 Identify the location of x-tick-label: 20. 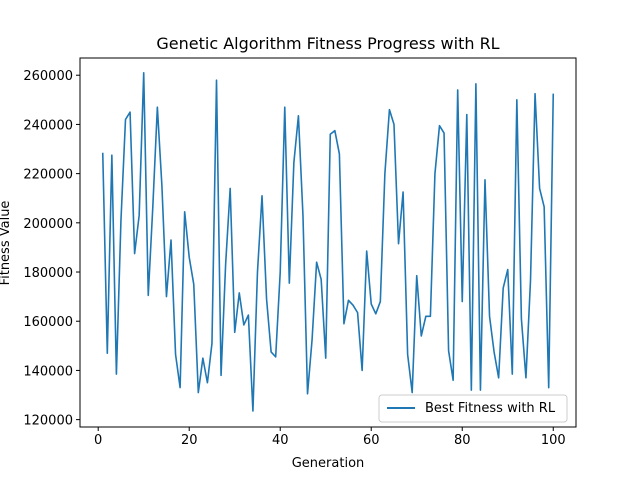
(189, 440).